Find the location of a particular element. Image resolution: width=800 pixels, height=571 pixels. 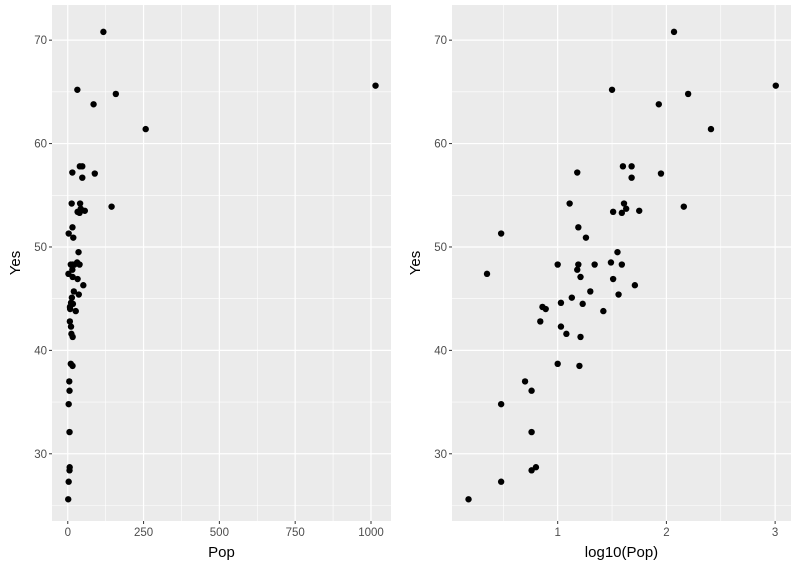

x-tick-label: 1 is located at coordinates (557, 533).